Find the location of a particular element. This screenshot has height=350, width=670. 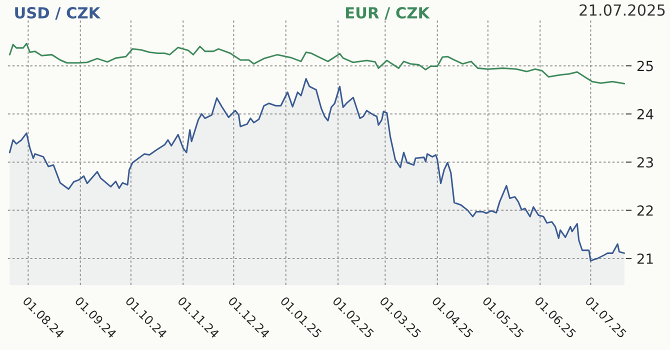

y-tick-label: 21 is located at coordinates (645, 258).